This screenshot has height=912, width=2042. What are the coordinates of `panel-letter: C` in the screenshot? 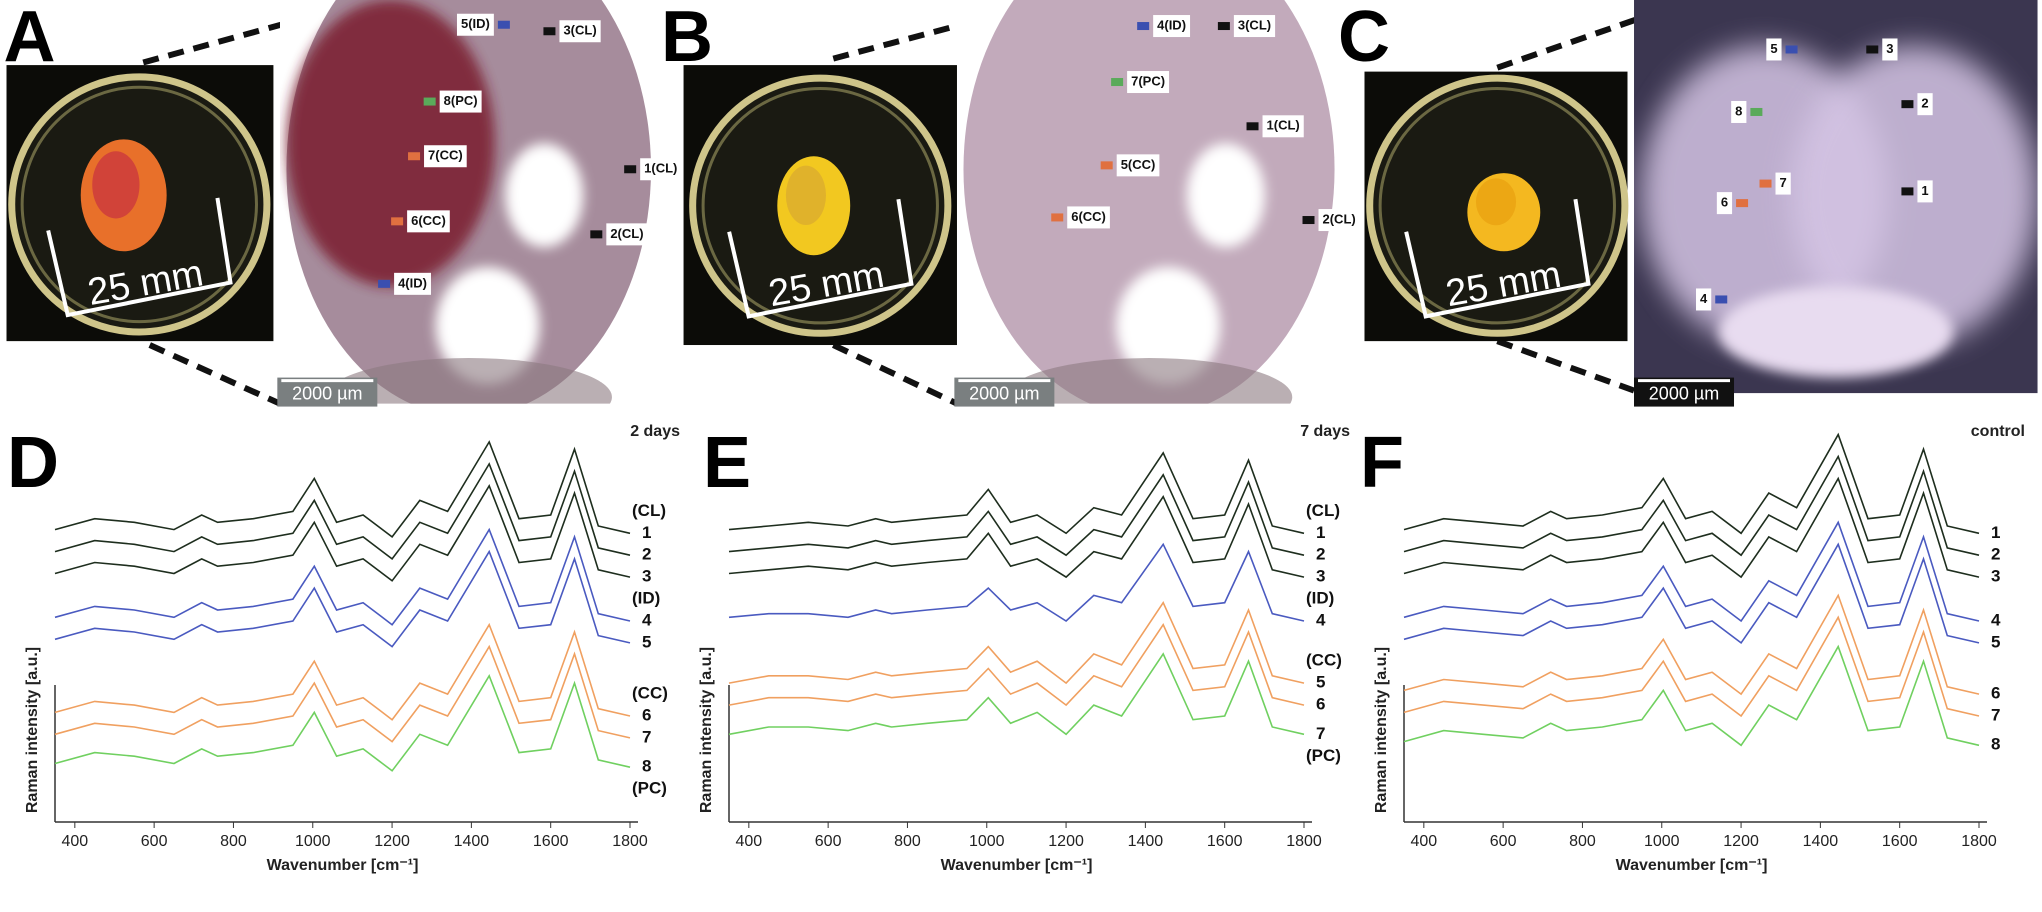 It's located at (1364, 38).